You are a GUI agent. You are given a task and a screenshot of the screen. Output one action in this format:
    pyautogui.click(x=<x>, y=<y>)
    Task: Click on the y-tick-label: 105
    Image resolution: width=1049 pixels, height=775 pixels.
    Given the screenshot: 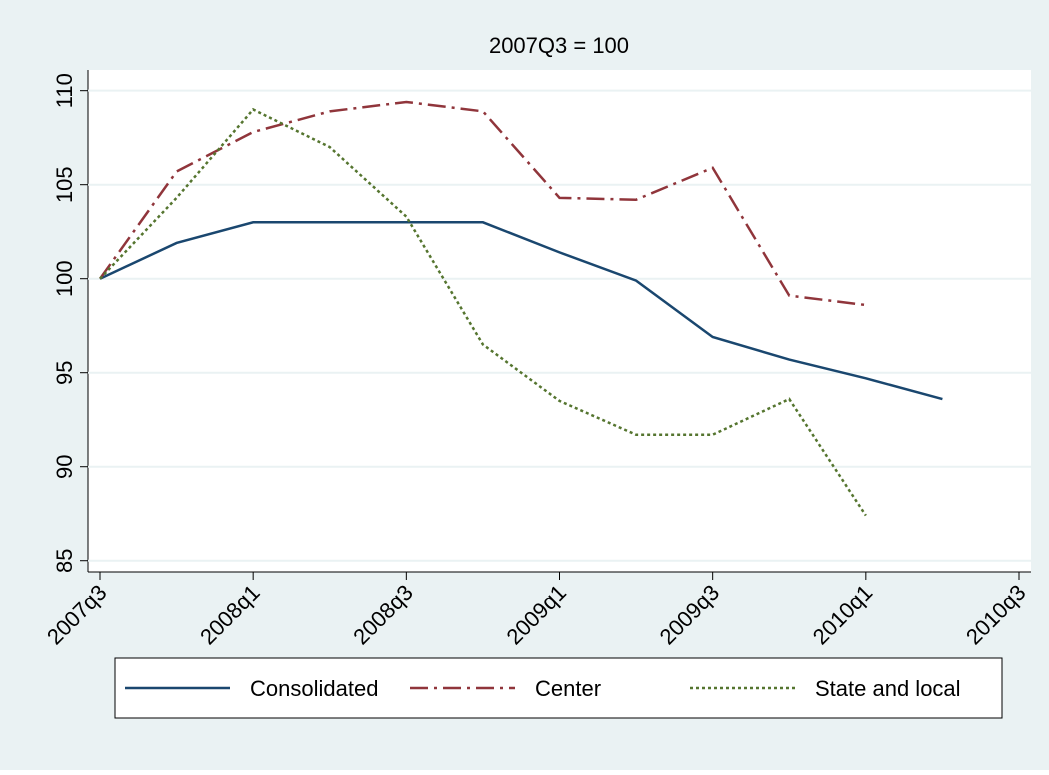 What is the action you would take?
    pyautogui.click(x=64, y=184)
    